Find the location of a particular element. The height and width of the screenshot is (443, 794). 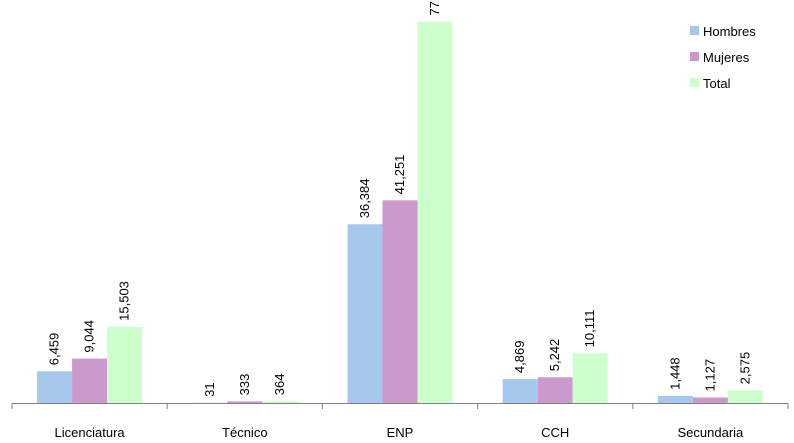

legend: Hombres Mujeres Total is located at coordinates (723, 57).